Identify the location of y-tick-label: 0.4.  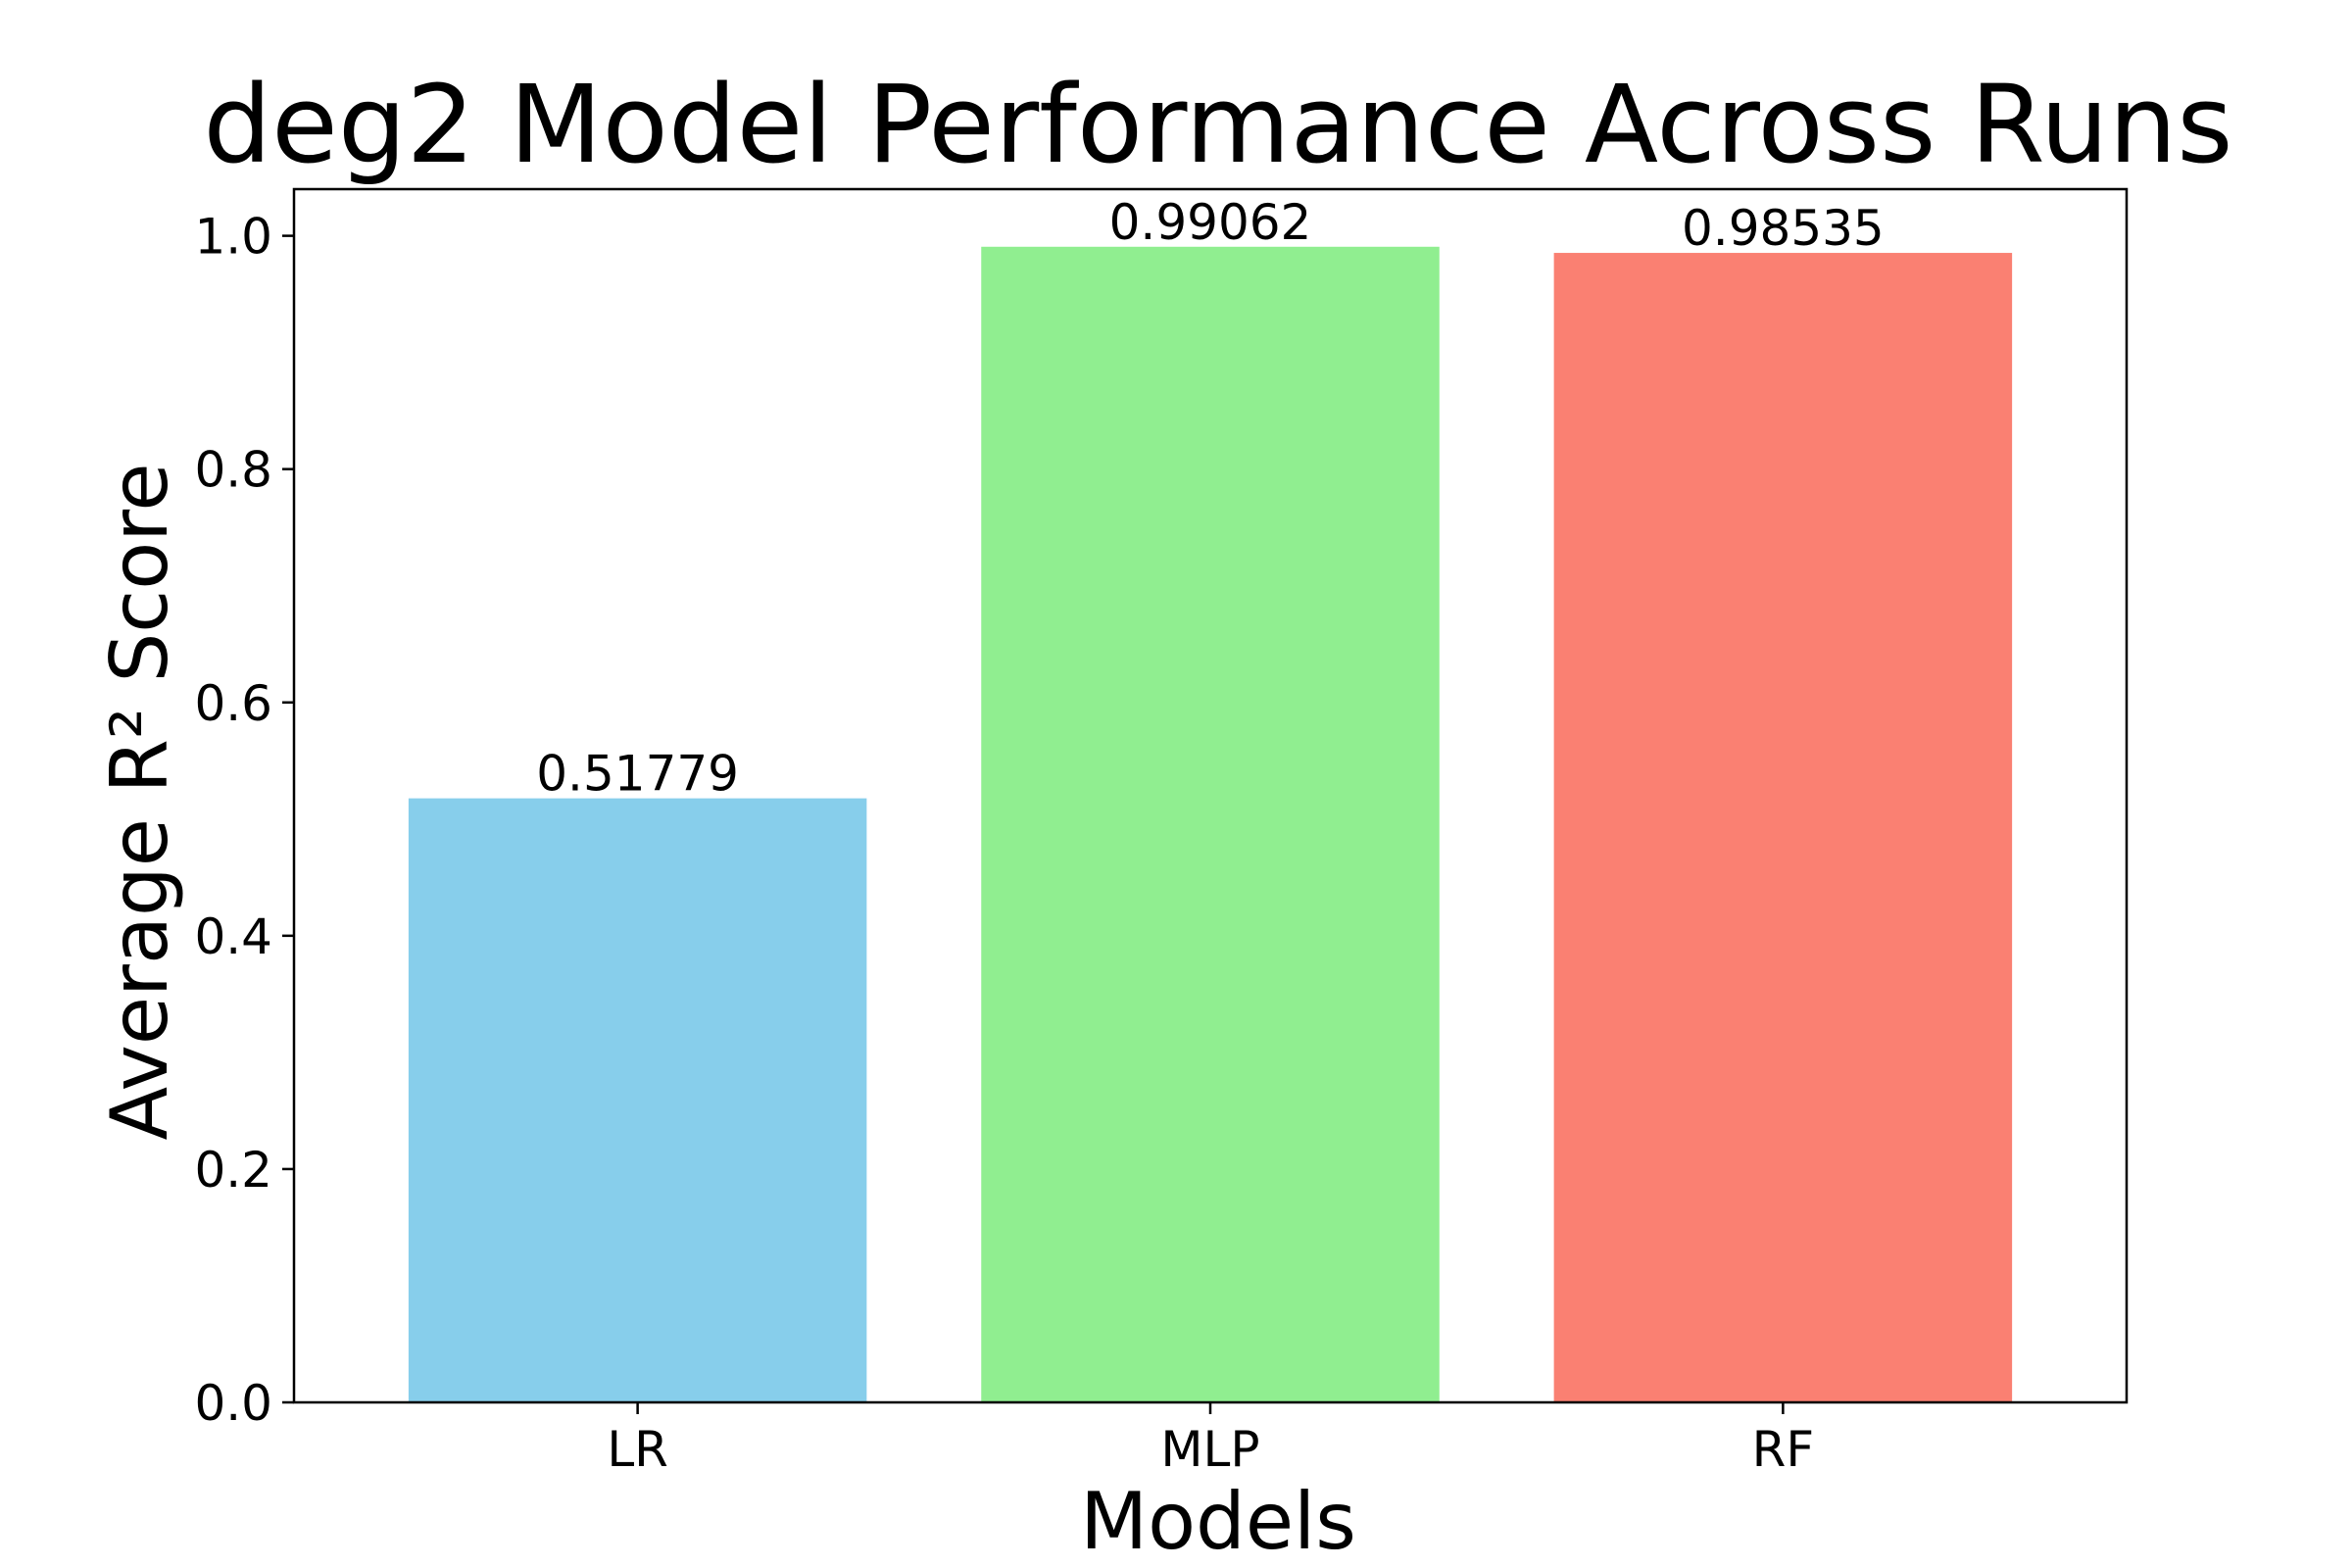
(233, 936).